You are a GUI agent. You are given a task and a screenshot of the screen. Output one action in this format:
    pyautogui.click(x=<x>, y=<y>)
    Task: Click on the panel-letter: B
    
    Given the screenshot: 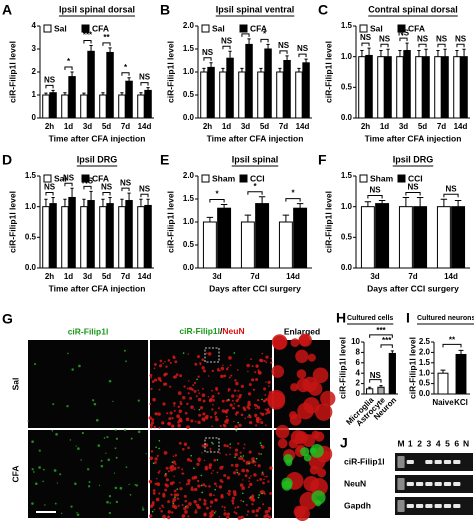 What is the action you would take?
    pyautogui.click(x=165, y=10)
    